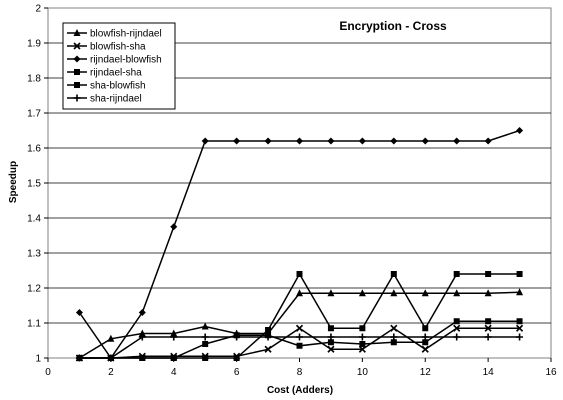 The height and width of the screenshot is (400, 563). I want to click on legend-item: sha-blowfish, so click(106, 86).